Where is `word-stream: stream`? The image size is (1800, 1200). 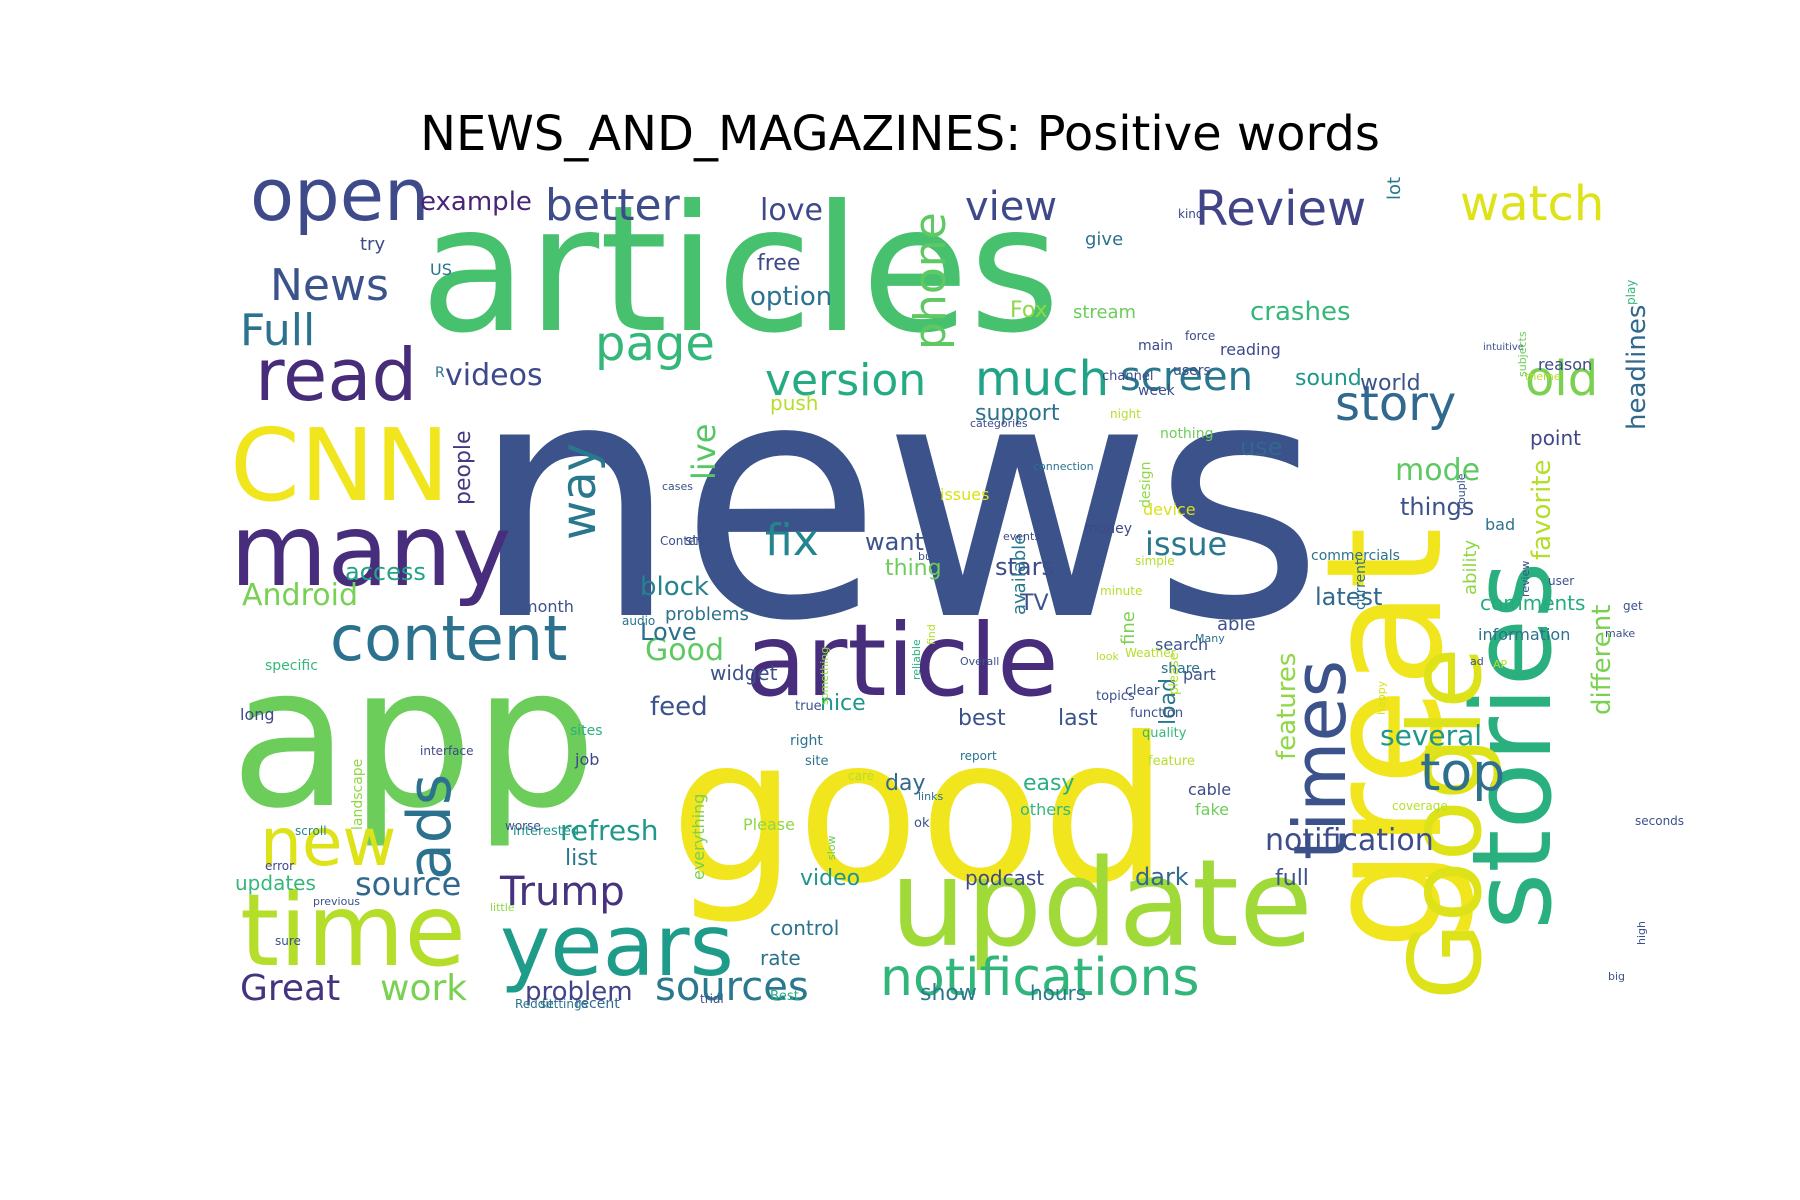 word-stream: stream is located at coordinates (1104, 312).